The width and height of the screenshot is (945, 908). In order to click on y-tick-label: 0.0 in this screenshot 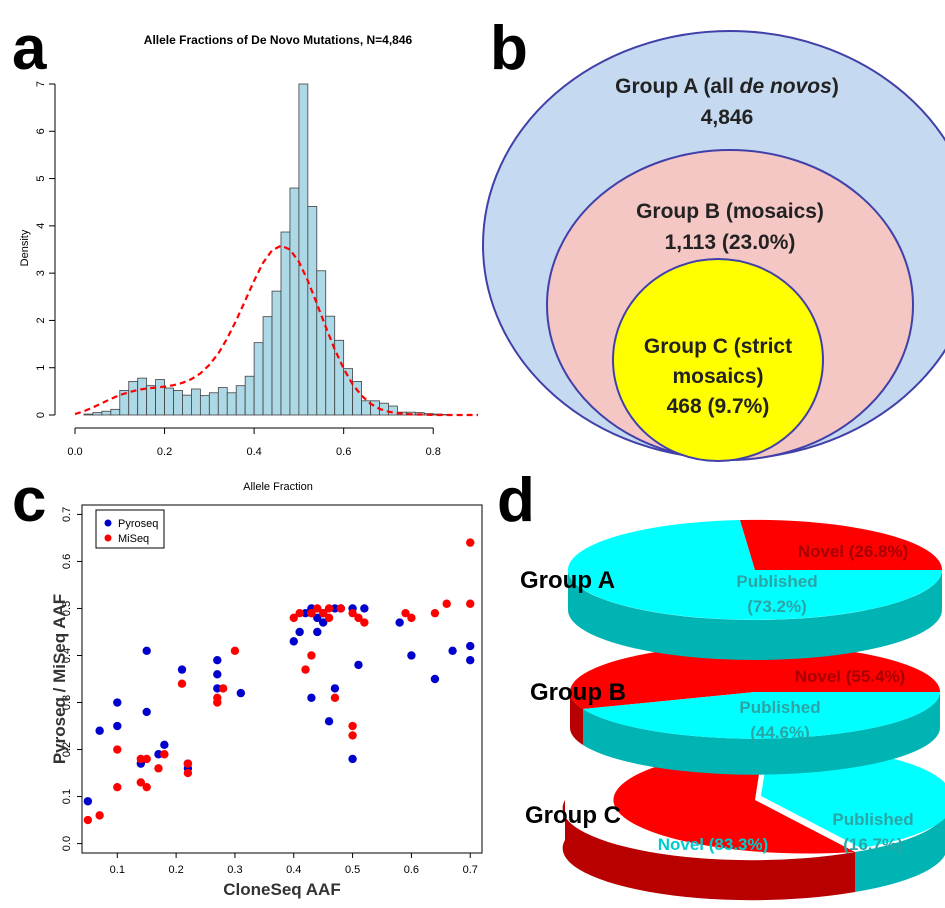, I will do `click(67, 843)`.